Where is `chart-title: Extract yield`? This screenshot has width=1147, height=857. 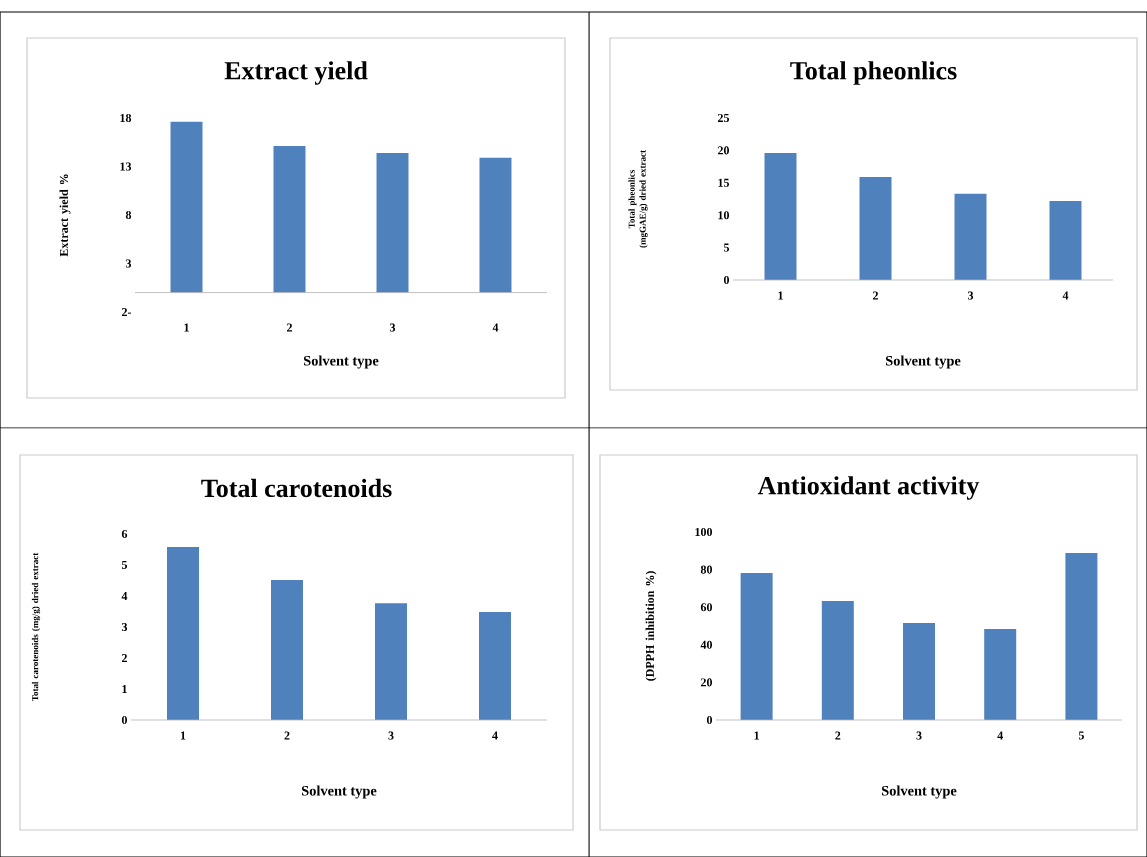 chart-title: Extract yield is located at coordinates (296, 73).